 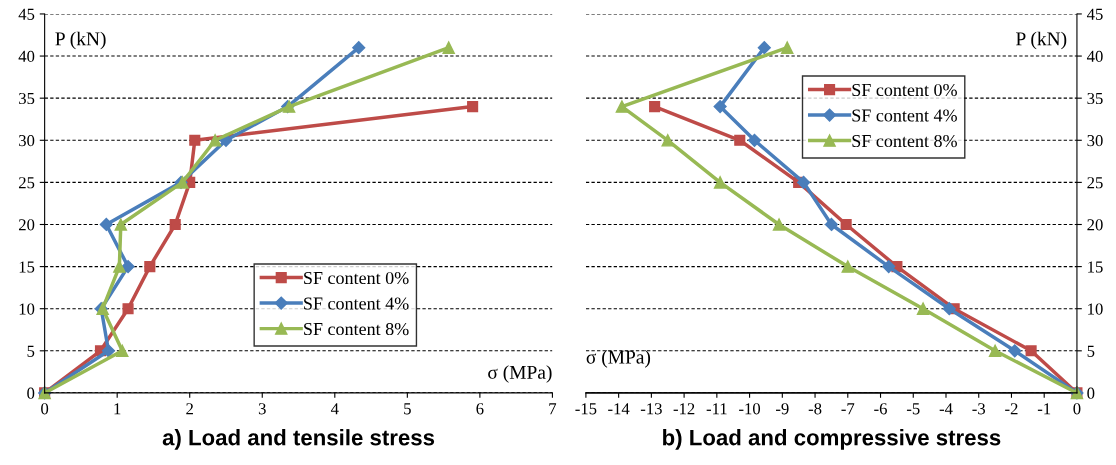 What do you see at coordinates (1094, 56) in the screenshot?
I see `y2-tick-label: 40` at bounding box center [1094, 56].